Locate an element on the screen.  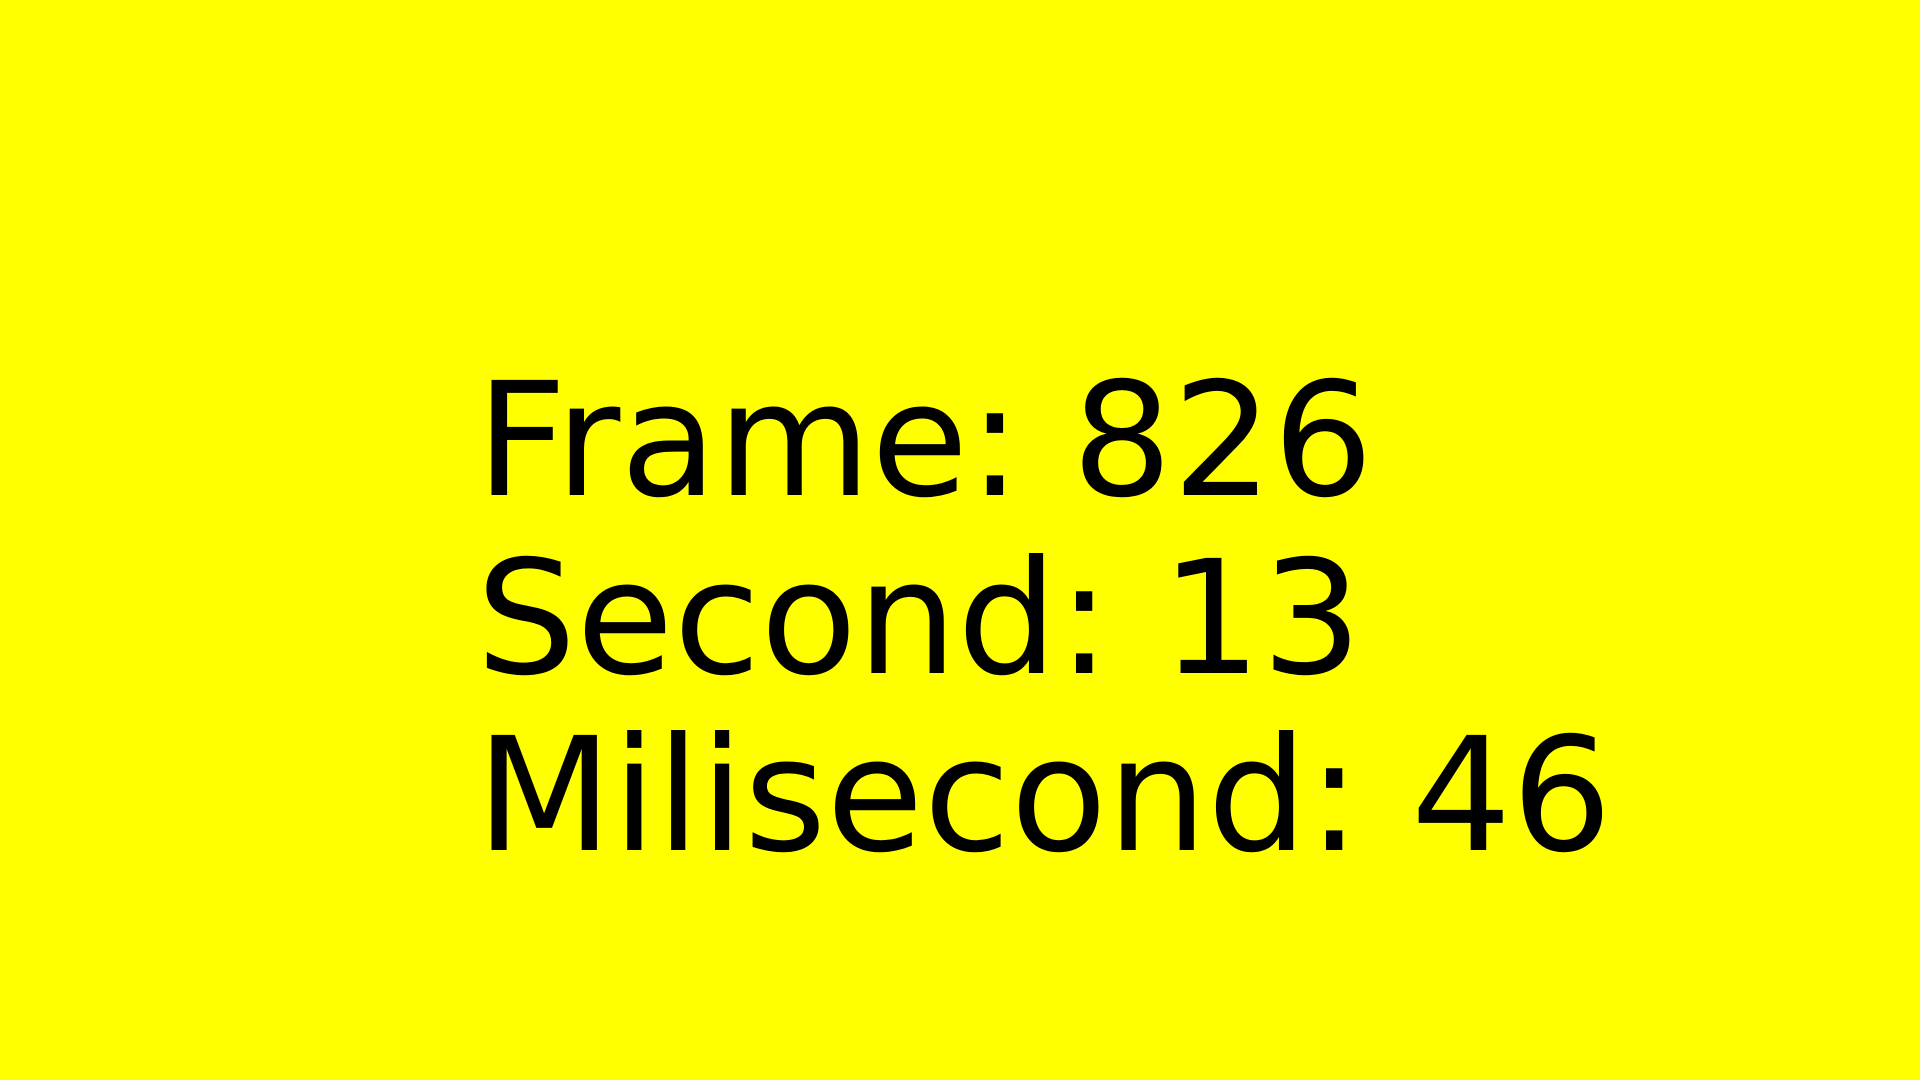
millisecond-label: Milisecond: is located at coordinates (918, 796).